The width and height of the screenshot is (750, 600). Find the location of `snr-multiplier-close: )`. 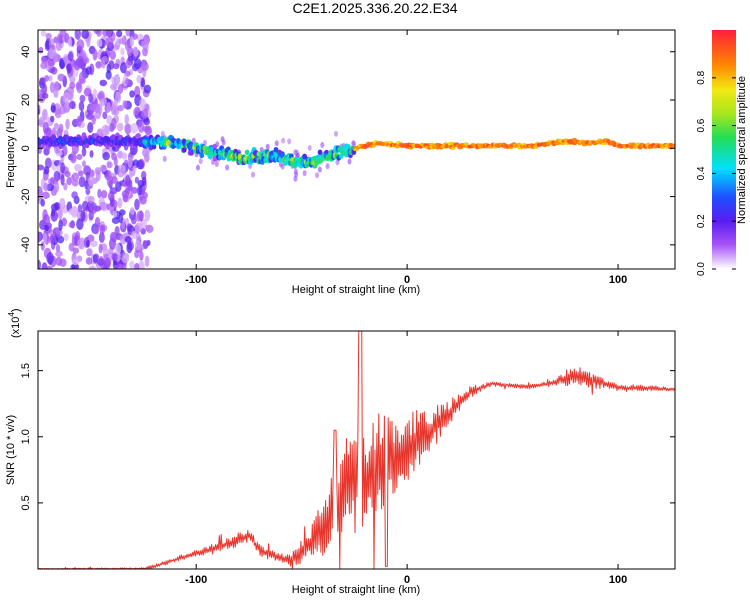

snr-multiplier-close: ) is located at coordinates (16, 310).